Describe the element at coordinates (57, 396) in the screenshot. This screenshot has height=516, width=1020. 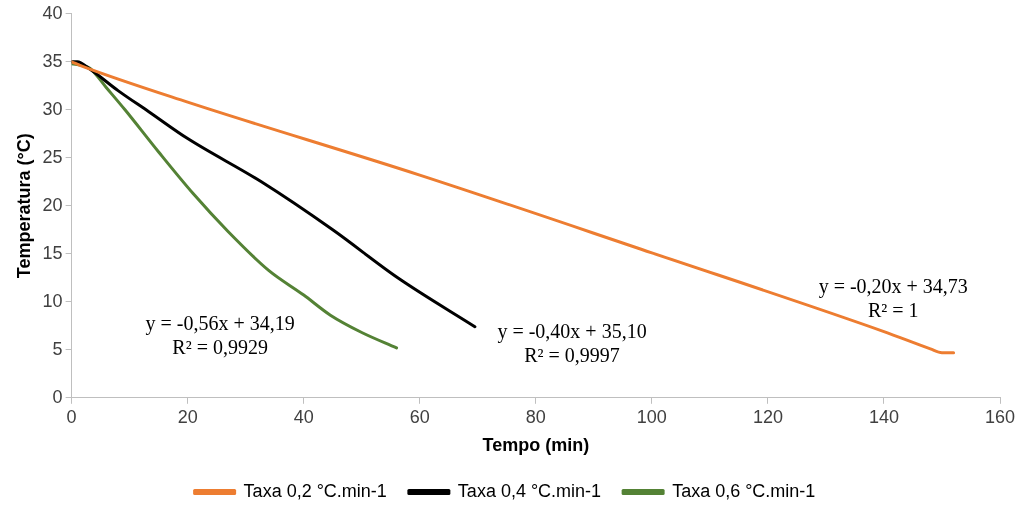
I see `y-tick-label: 0` at that location.